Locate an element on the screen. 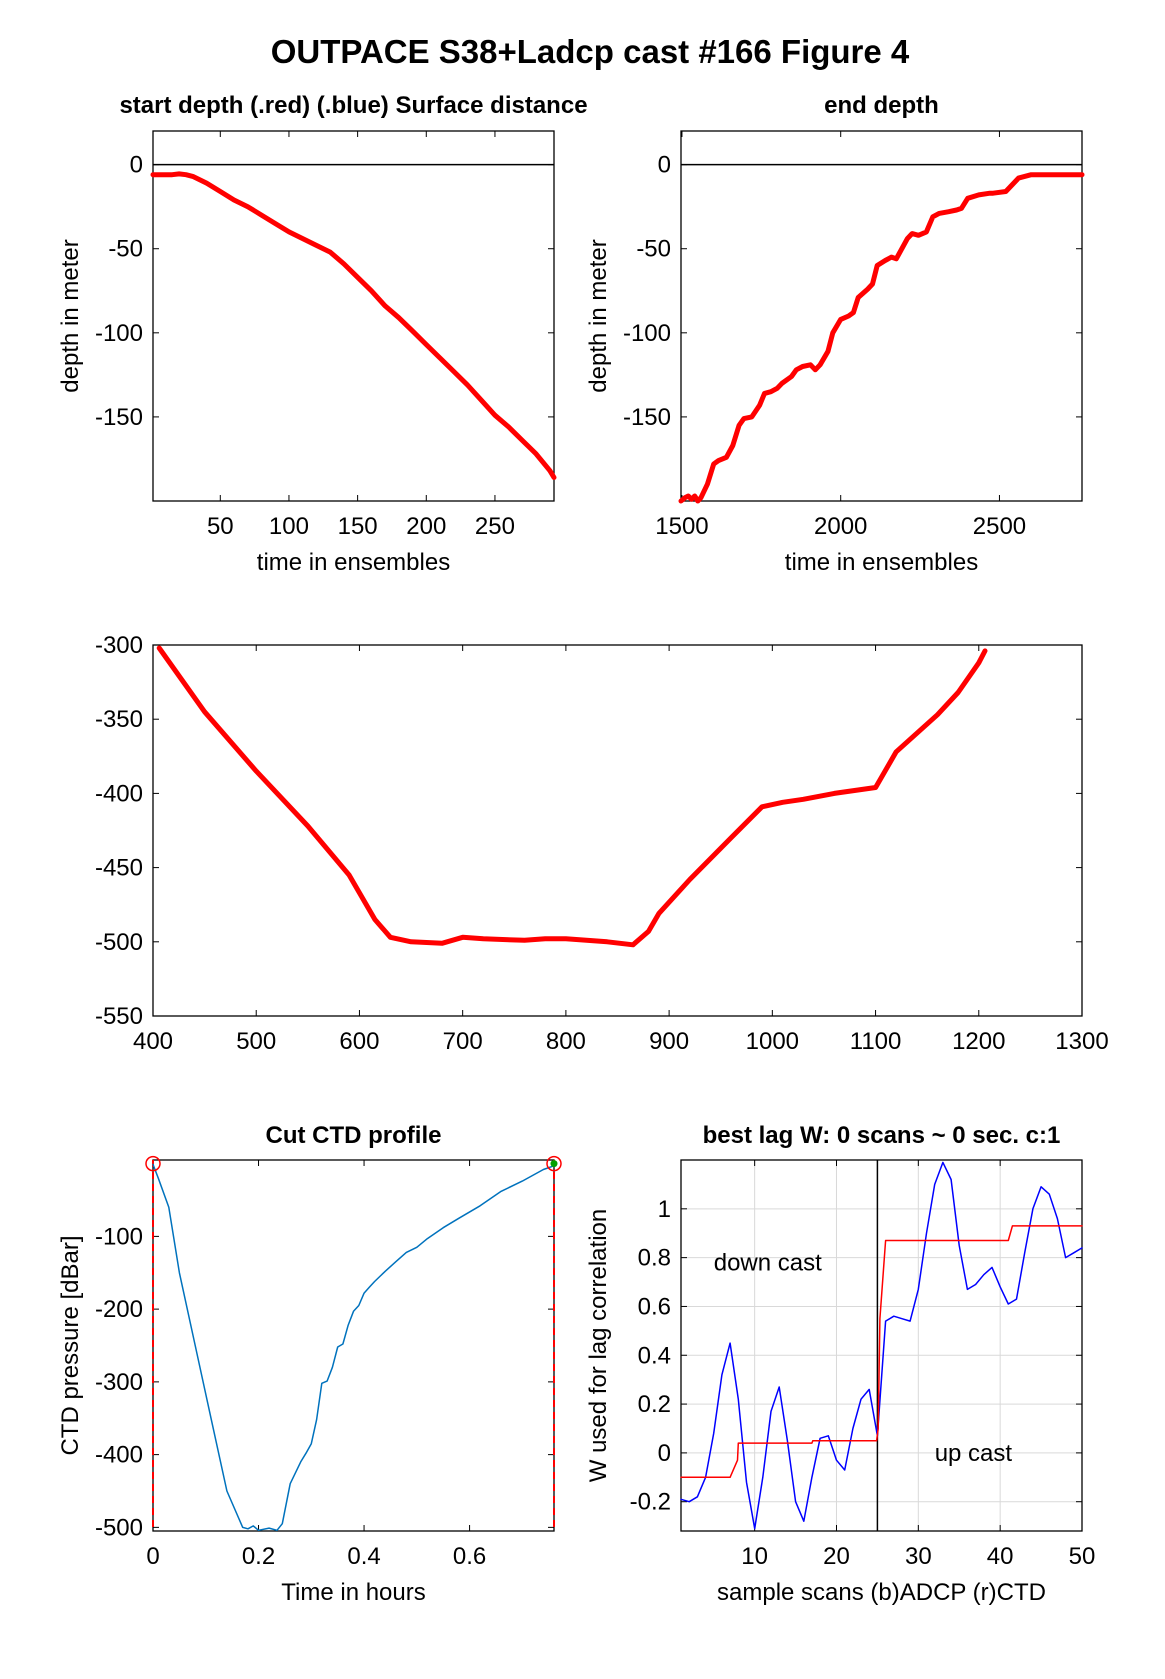 The height and width of the screenshot is (1679, 1165). chart-title: end depth is located at coordinates (881, 105).